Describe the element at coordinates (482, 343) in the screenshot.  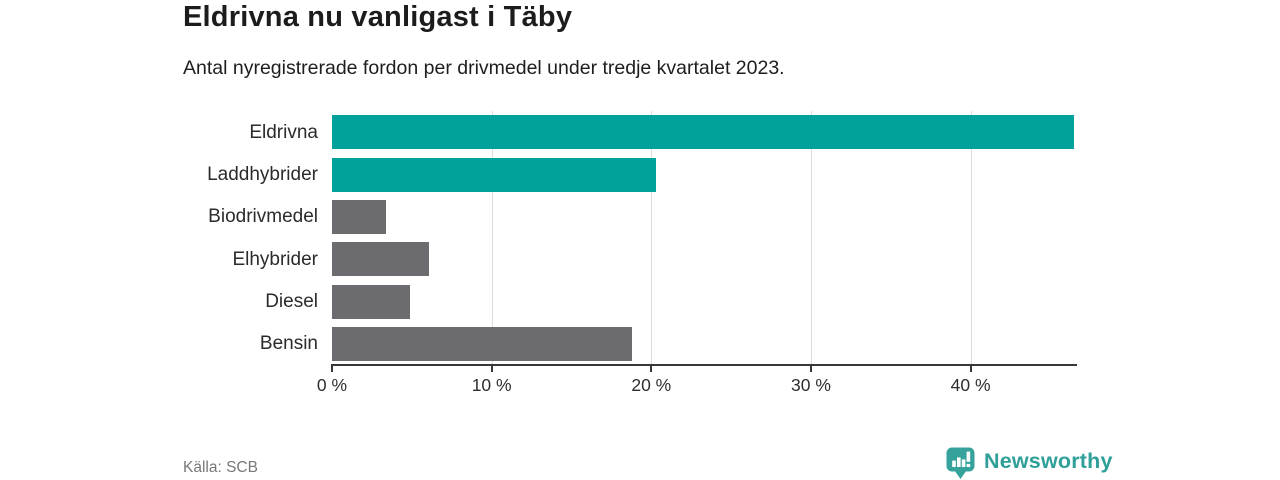
I see `bar-bensin` at that location.